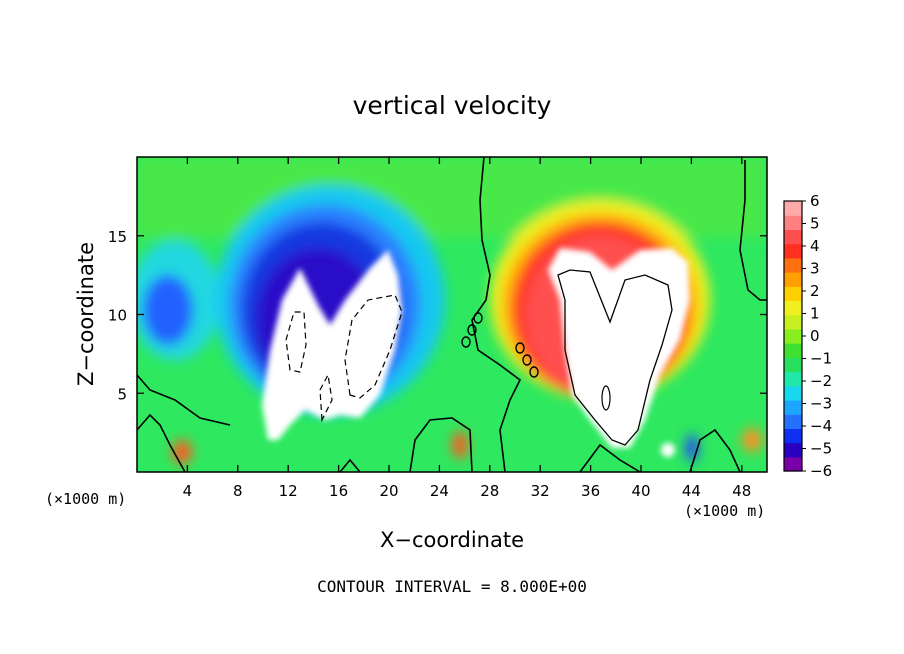 This screenshot has height=654, width=904. Describe the element at coordinates (821, 426) in the screenshot. I see `colorbar-label: −4` at that location.